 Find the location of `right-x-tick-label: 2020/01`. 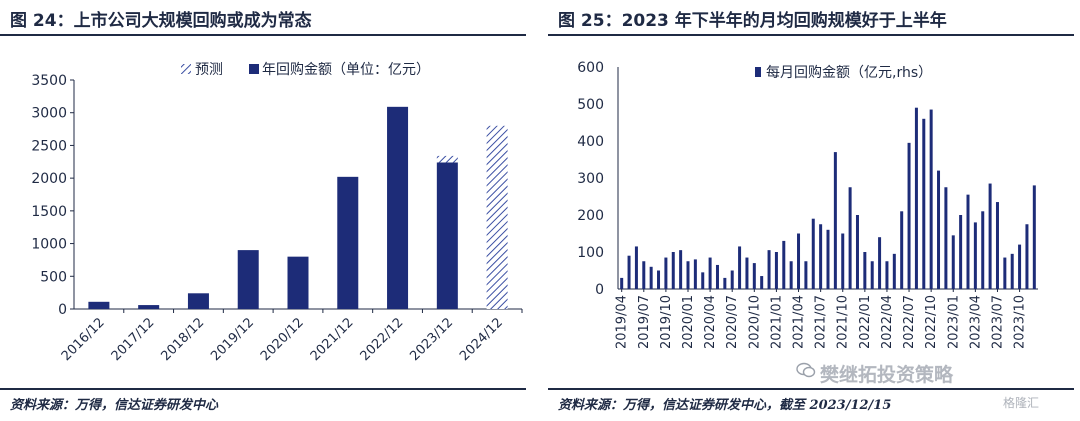

right-x-tick-label: 2020/01 is located at coordinates (688, 322).